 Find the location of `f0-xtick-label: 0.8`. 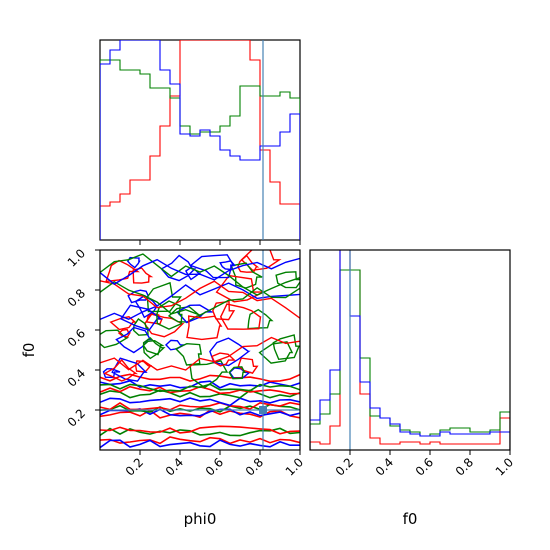

f0-xtick-label: 0.8 is located at coordinates (464, 466).